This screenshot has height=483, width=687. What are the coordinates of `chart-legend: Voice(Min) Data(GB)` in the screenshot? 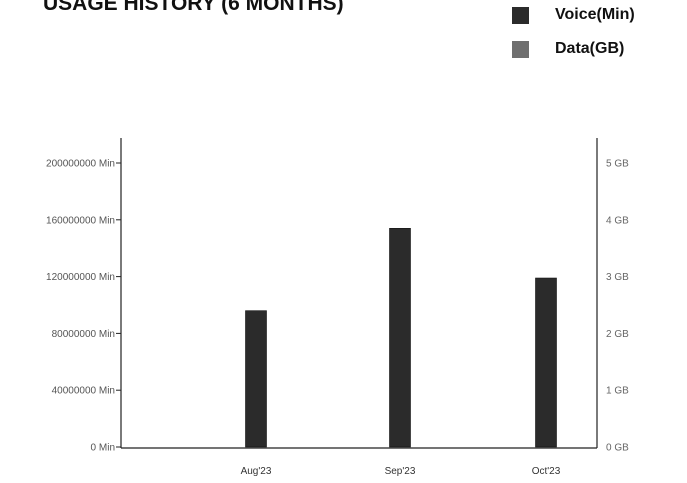 It's located at (573, 36).